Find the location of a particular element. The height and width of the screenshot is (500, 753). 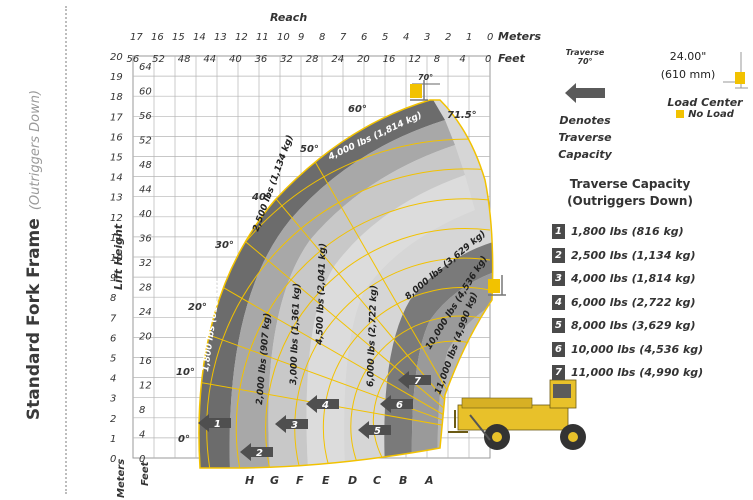

load-center-metric: (610 mm) is located at coordinates (688, 74).